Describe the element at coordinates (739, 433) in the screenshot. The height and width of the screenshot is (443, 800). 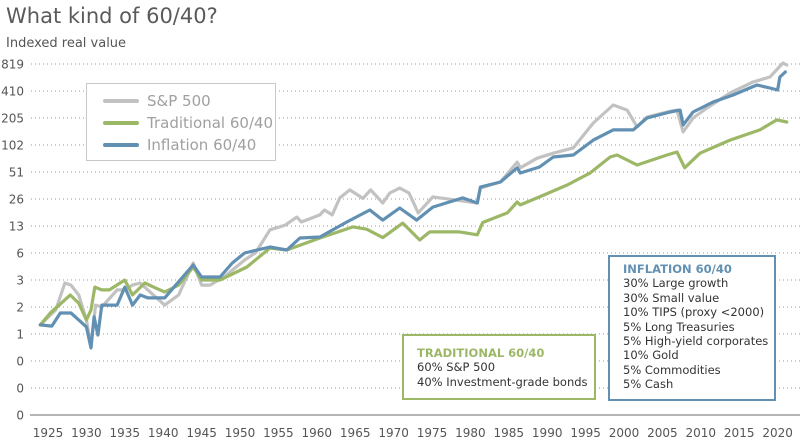
I see `x-tick-label: 2015` at that location.